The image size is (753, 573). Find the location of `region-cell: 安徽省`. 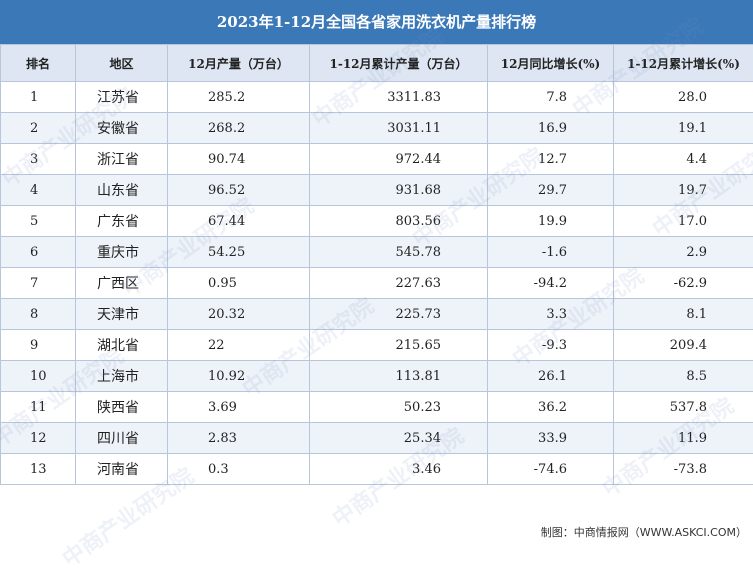

region-cell: 安徽省 is located at coordinates (122, 128).